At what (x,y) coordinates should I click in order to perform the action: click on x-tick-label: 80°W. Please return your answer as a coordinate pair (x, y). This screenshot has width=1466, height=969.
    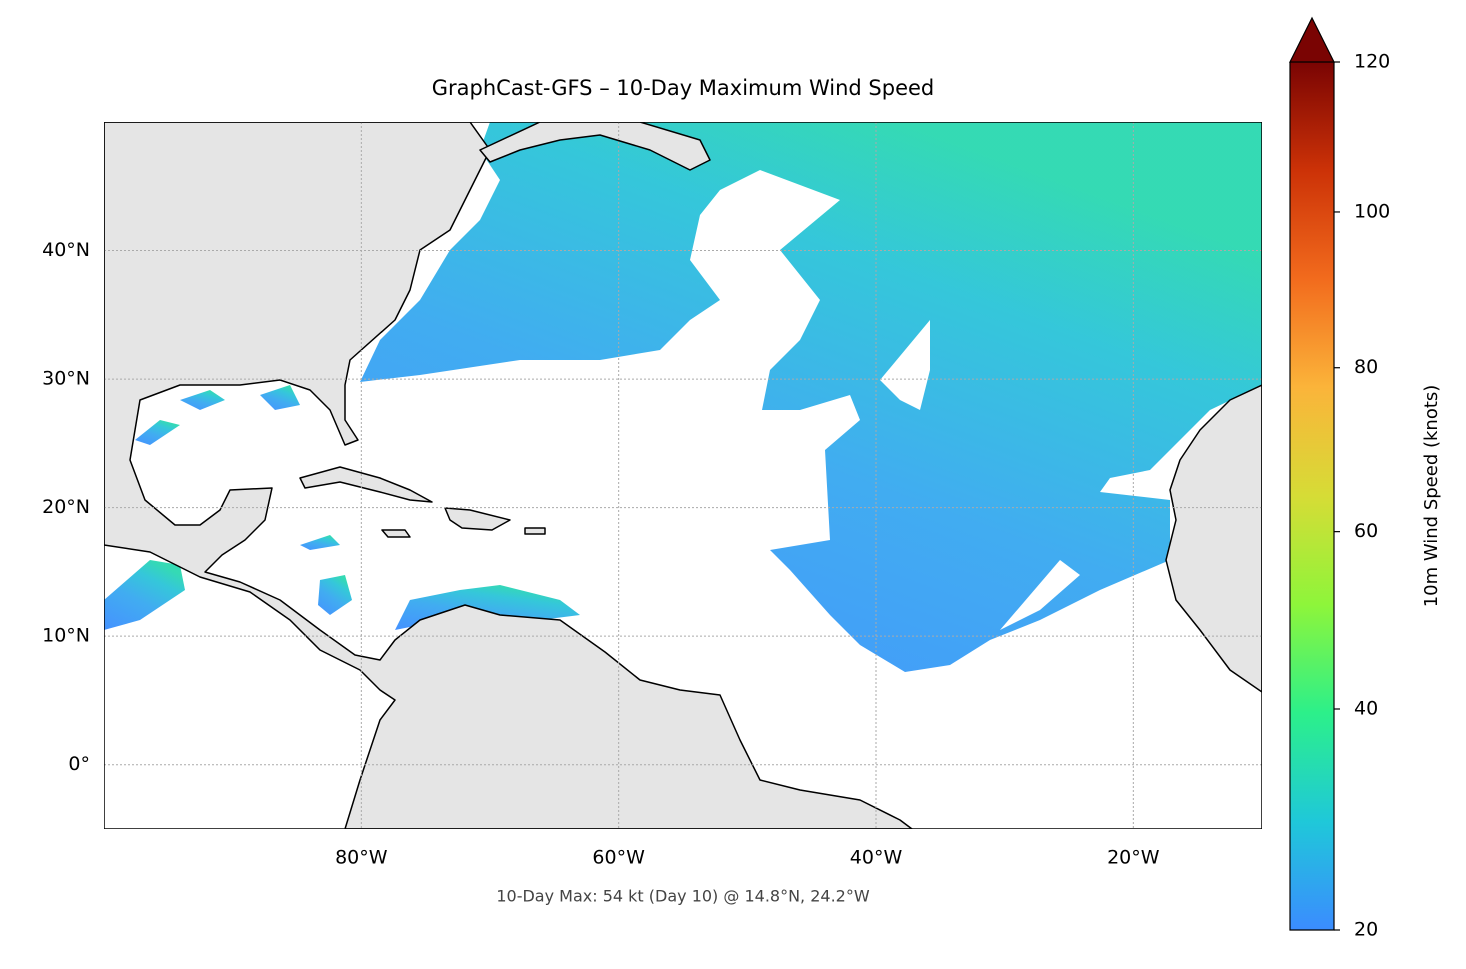
    Looking at the image, I should click on (361, 858).